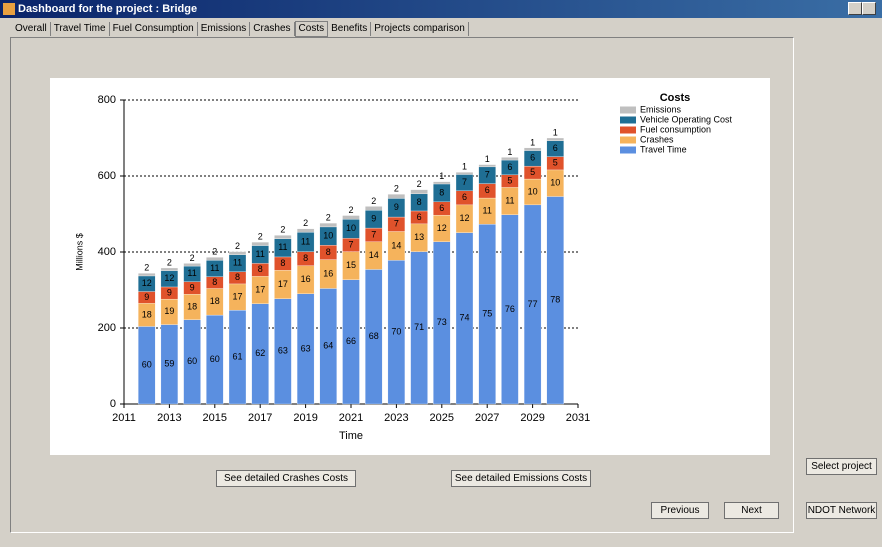  Describe the element at coordinates (351, 436) in the screenshot. I see `x-axis-label: Time` at that location.